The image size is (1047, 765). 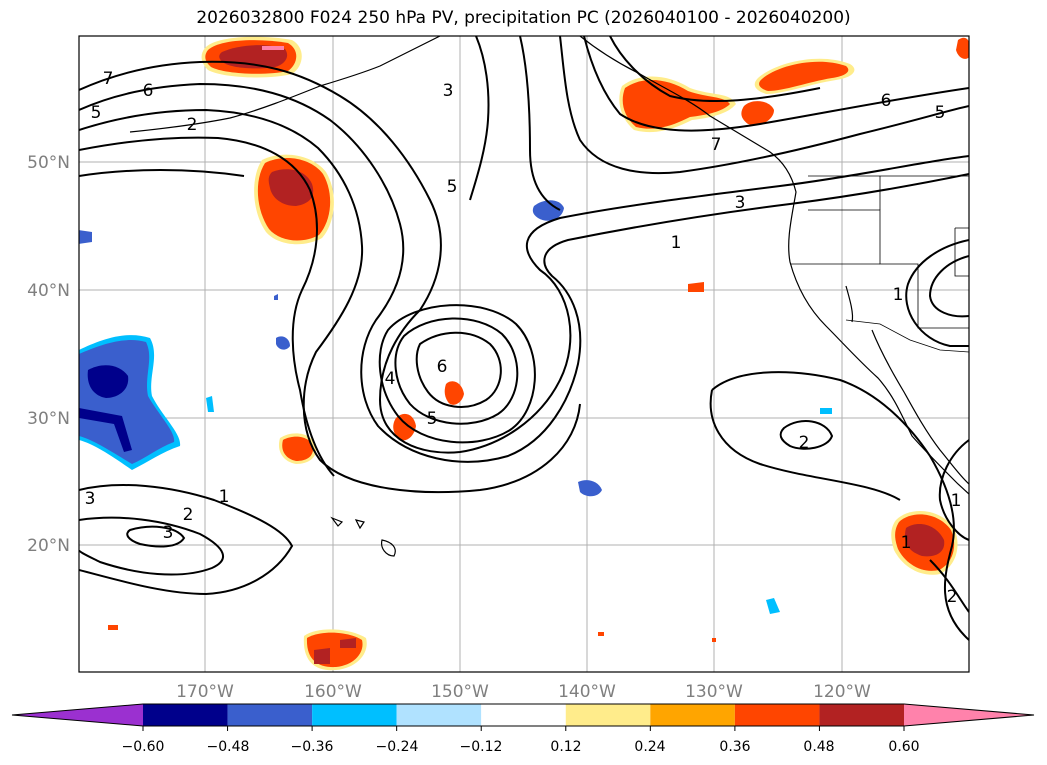 What do you see at coordinates (734, 747) in the screenshot?
I see `colorbar-tick-label: 0.36` at bounding box center [734, 747].